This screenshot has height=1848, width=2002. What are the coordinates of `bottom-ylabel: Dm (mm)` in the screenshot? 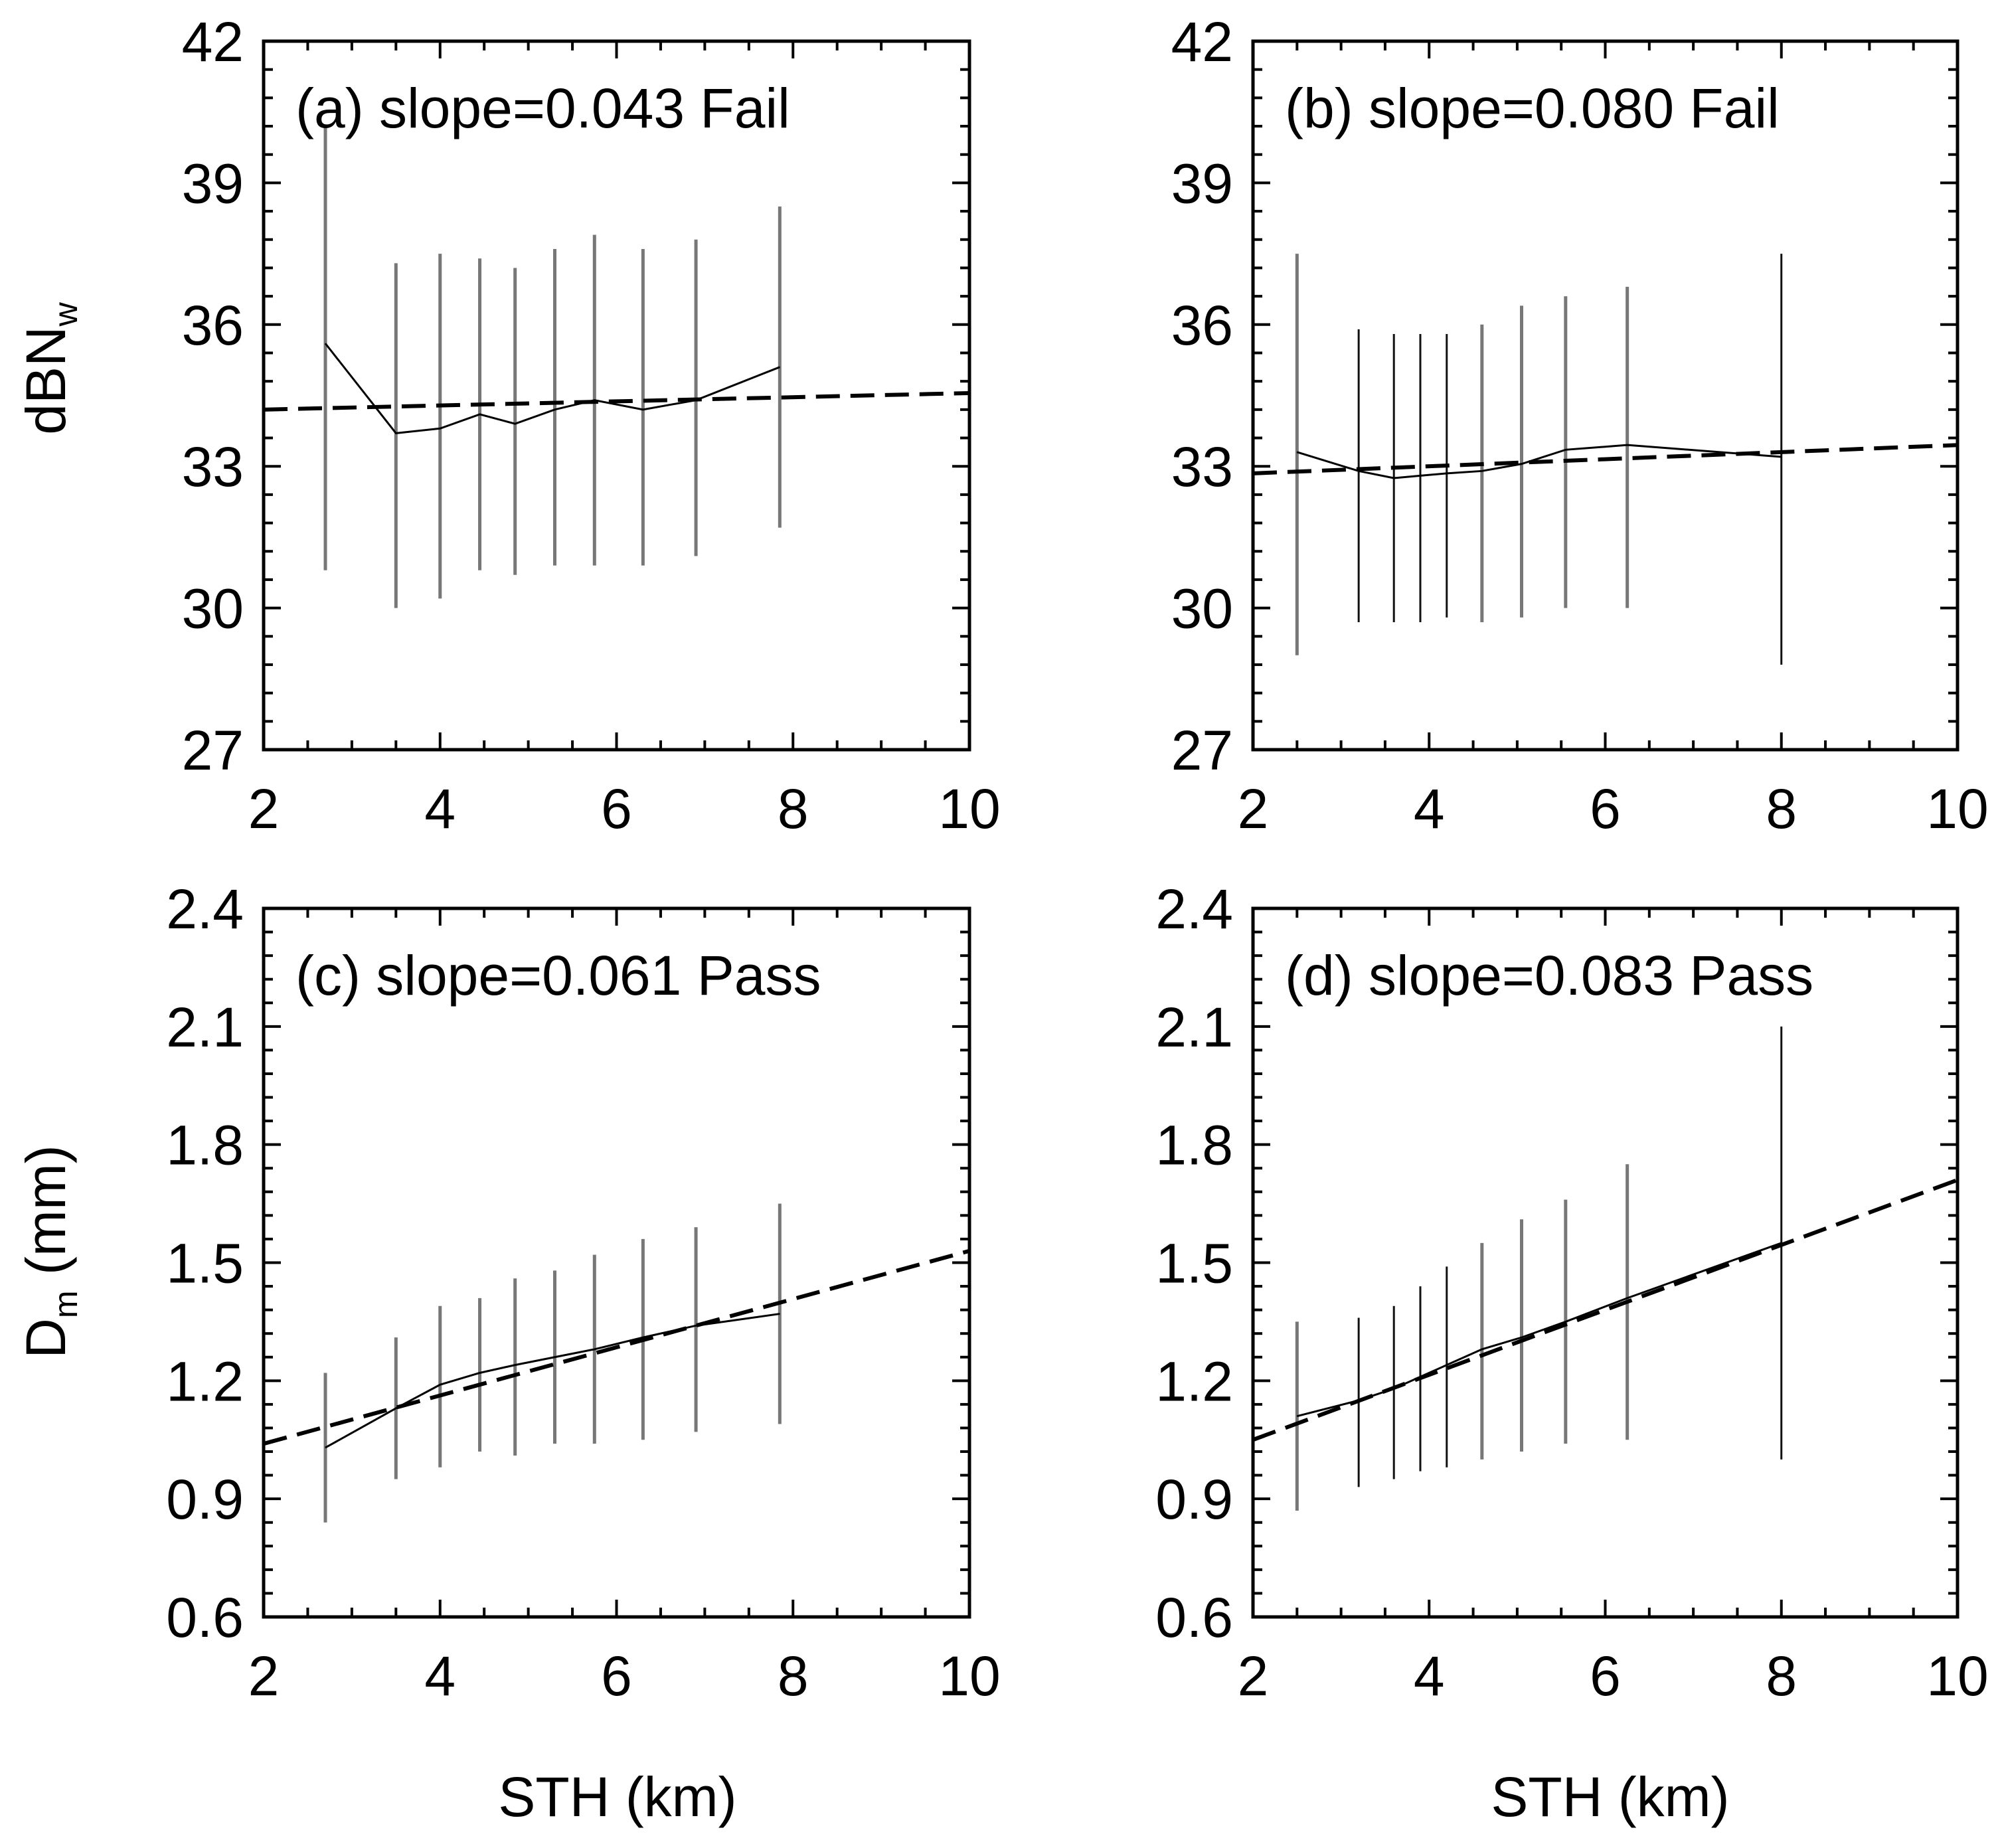 It's located at (49, 1252).